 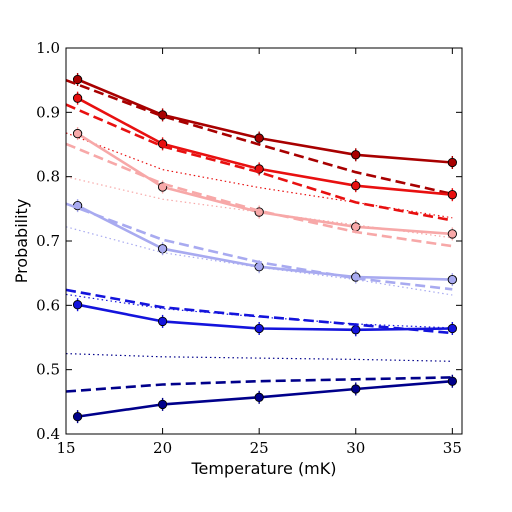 What do you see at coordinates (48, 112) in the screenshot?
I see `y-tick-label-5: 0.9` at bounding box center [48, 112].